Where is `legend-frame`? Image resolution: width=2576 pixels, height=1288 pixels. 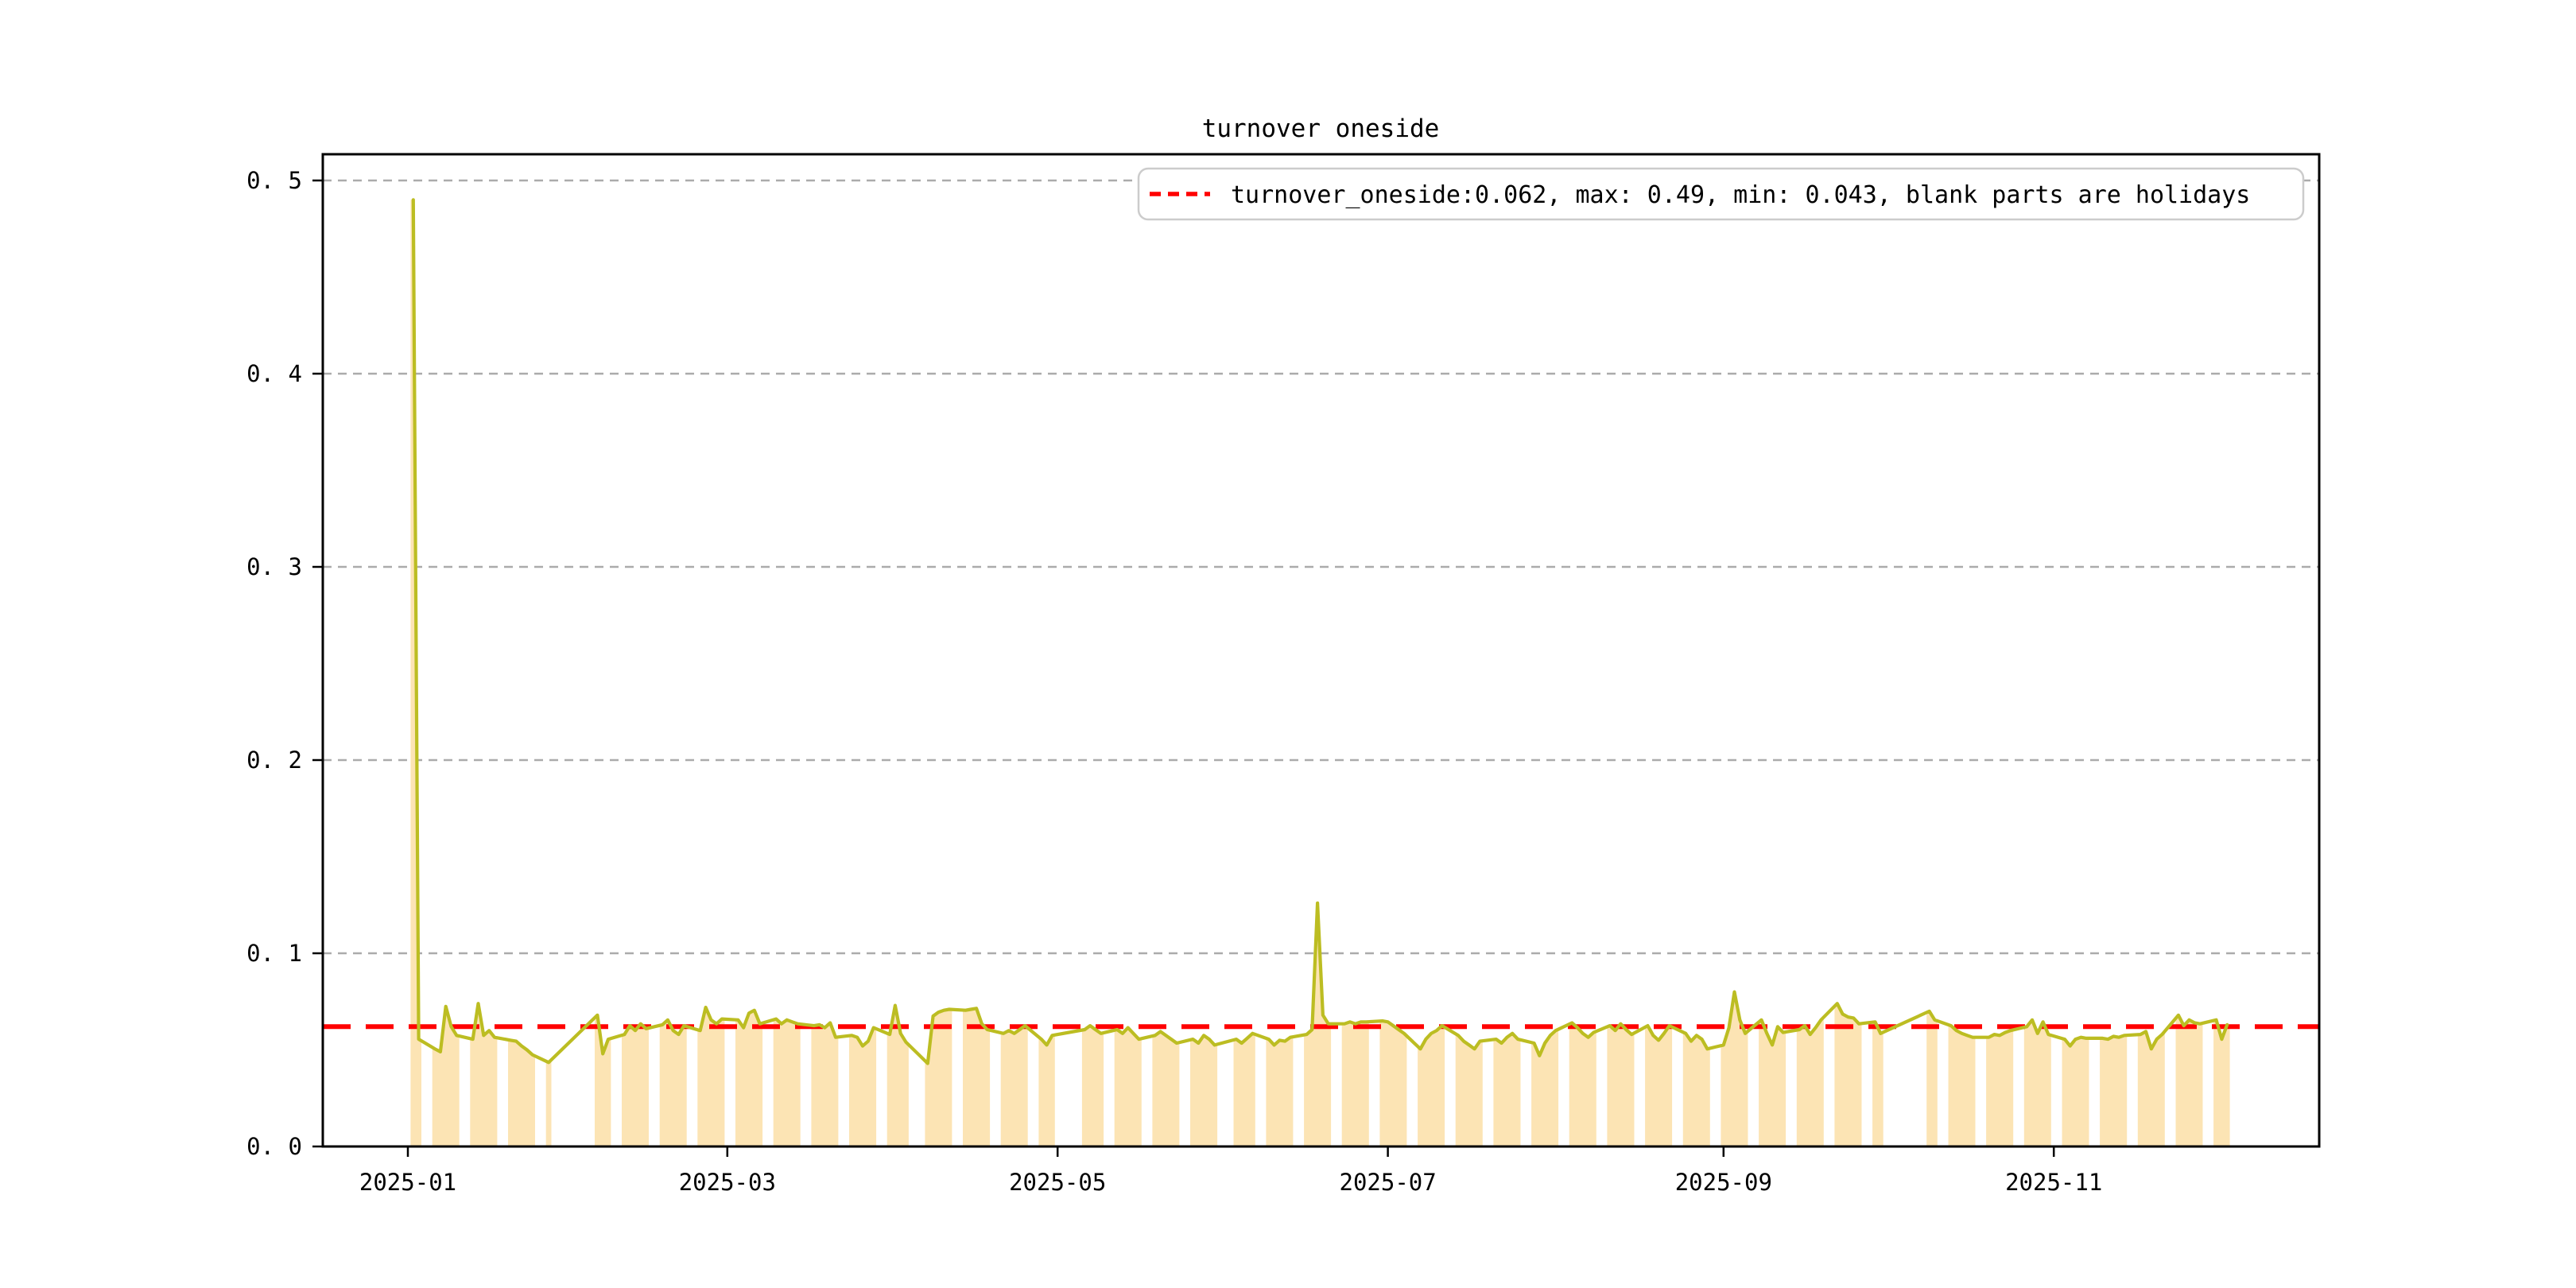
legend-frame is located at coordinates (1721, 194).